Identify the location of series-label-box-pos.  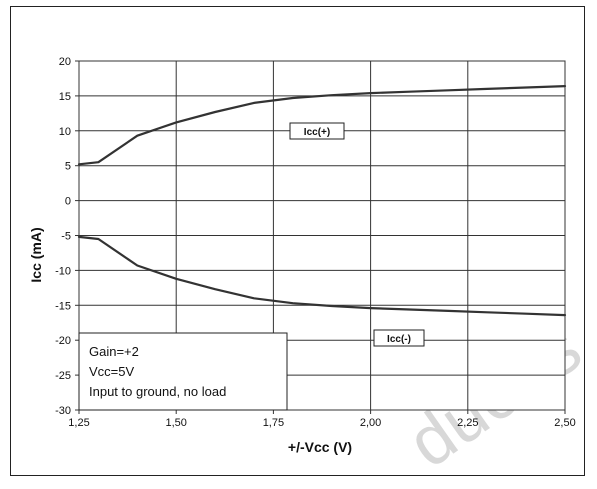
(317, 131).